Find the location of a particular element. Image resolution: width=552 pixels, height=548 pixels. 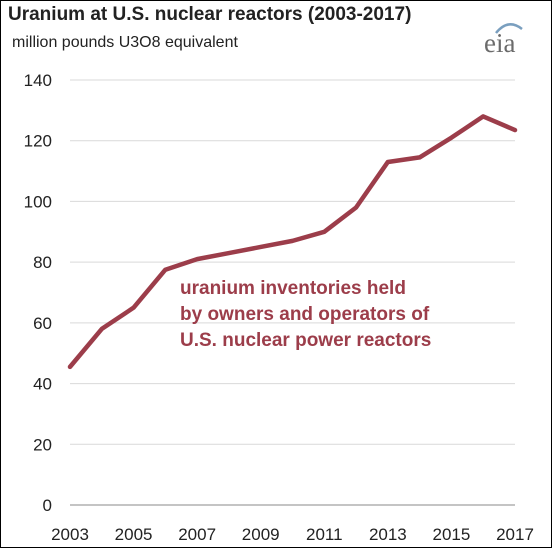

y-tick-label-120: 120 is located at coordinates (38, 141).